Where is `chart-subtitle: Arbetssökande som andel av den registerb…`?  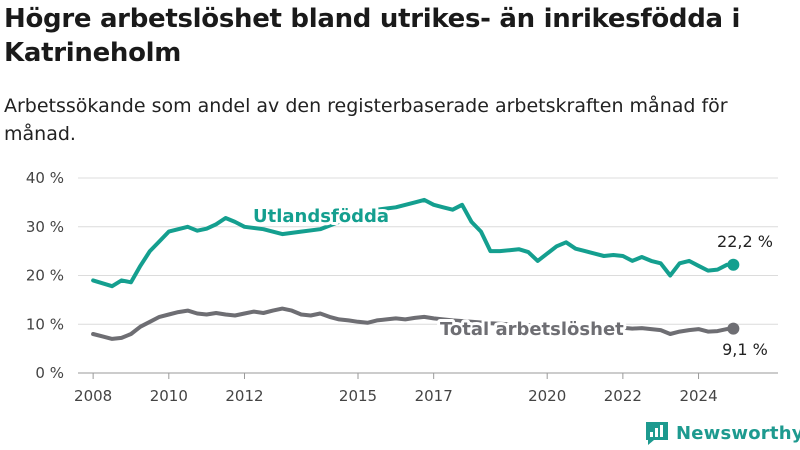 chart-subtitle: Arbetssökande som andel av den registerb… is located at coordinates (366, 120).